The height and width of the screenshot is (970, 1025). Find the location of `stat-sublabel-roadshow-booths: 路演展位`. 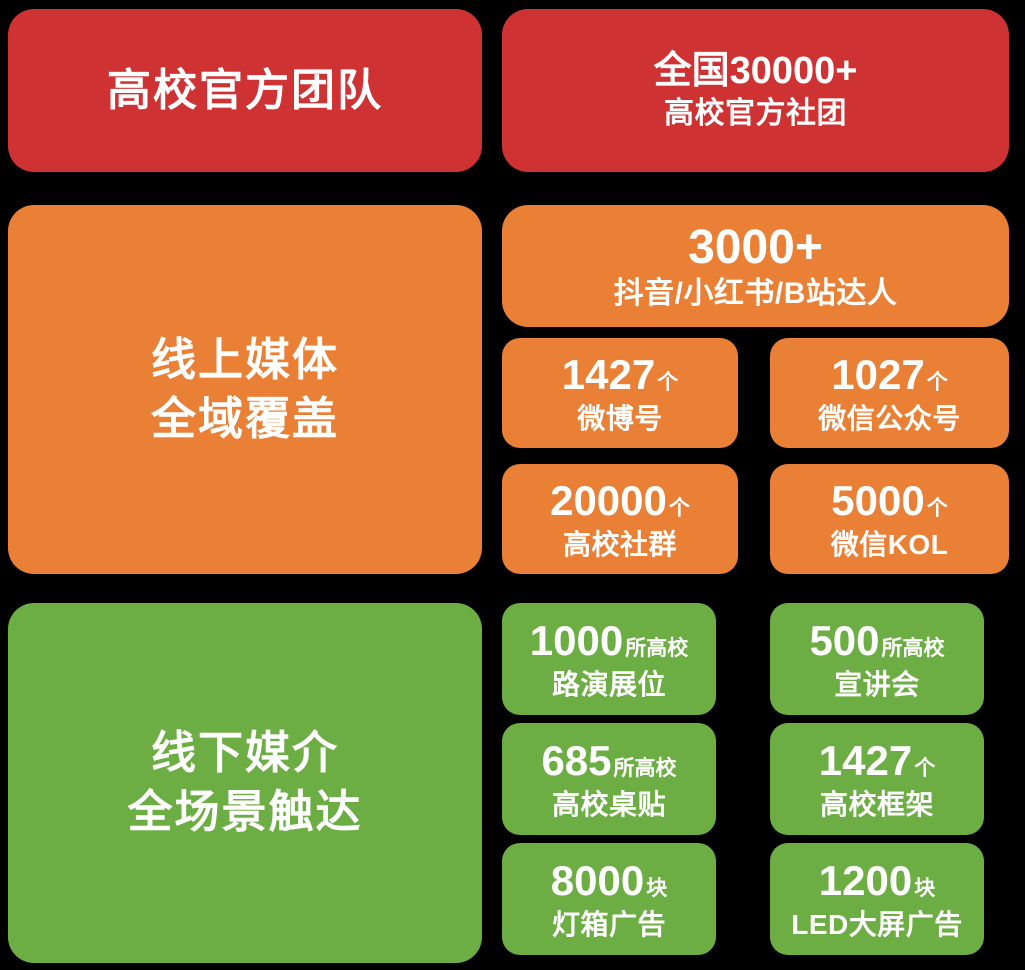

stat-sublabel-roadshow-booths: 路演展位 is located at coordinates (608, 684).